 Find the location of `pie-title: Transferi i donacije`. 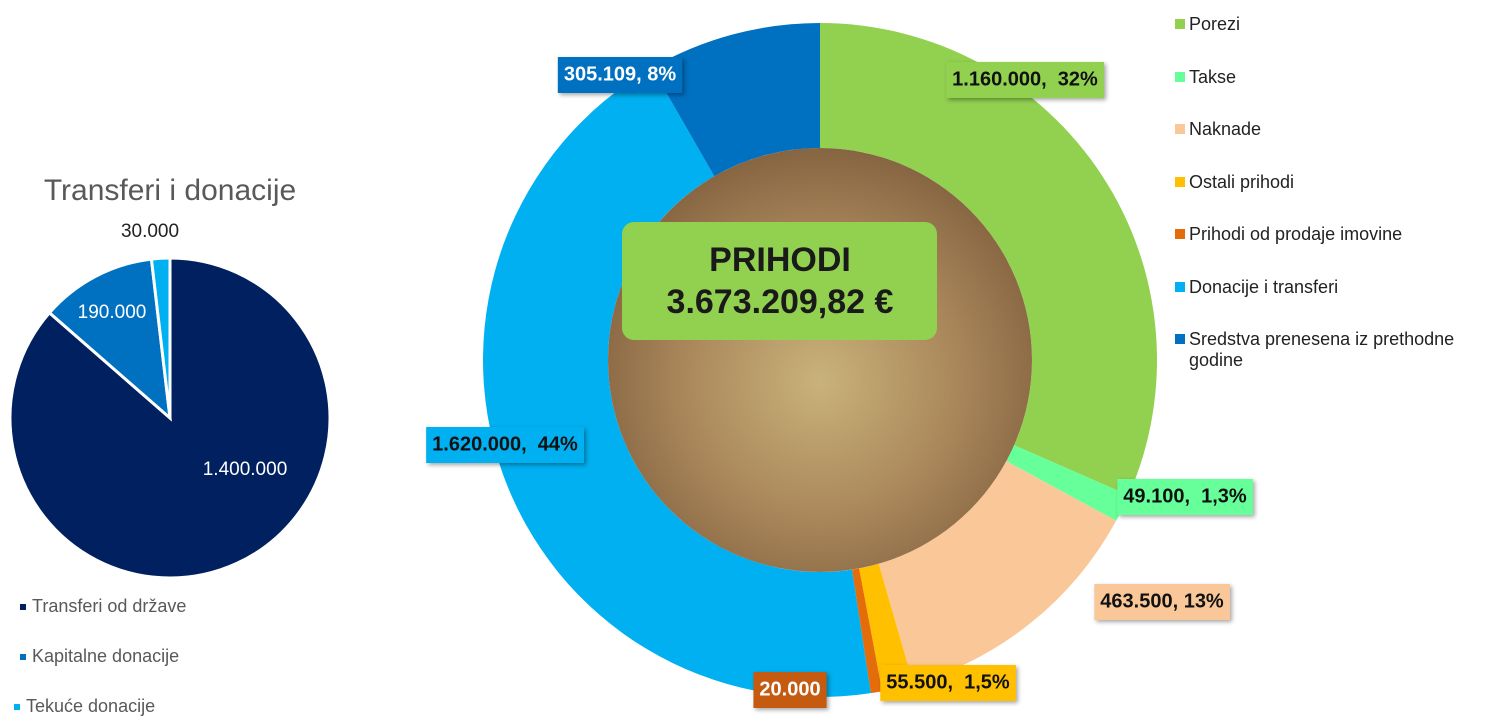

pie-title: Transferi i donacije is located at coordinates (170, 190).